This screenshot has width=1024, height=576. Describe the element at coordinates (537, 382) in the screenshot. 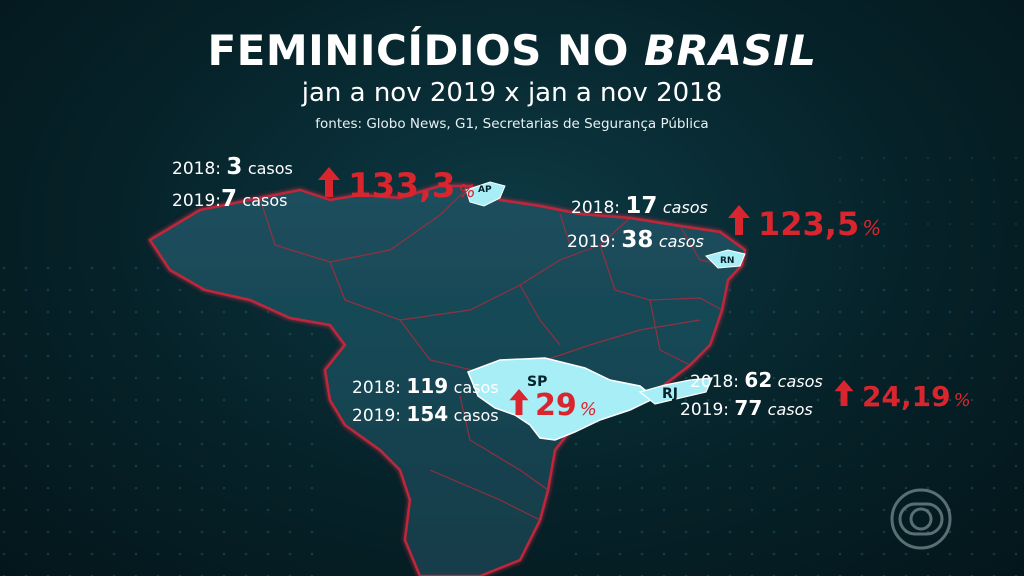

I see `state-sp-code: SP` at that location.